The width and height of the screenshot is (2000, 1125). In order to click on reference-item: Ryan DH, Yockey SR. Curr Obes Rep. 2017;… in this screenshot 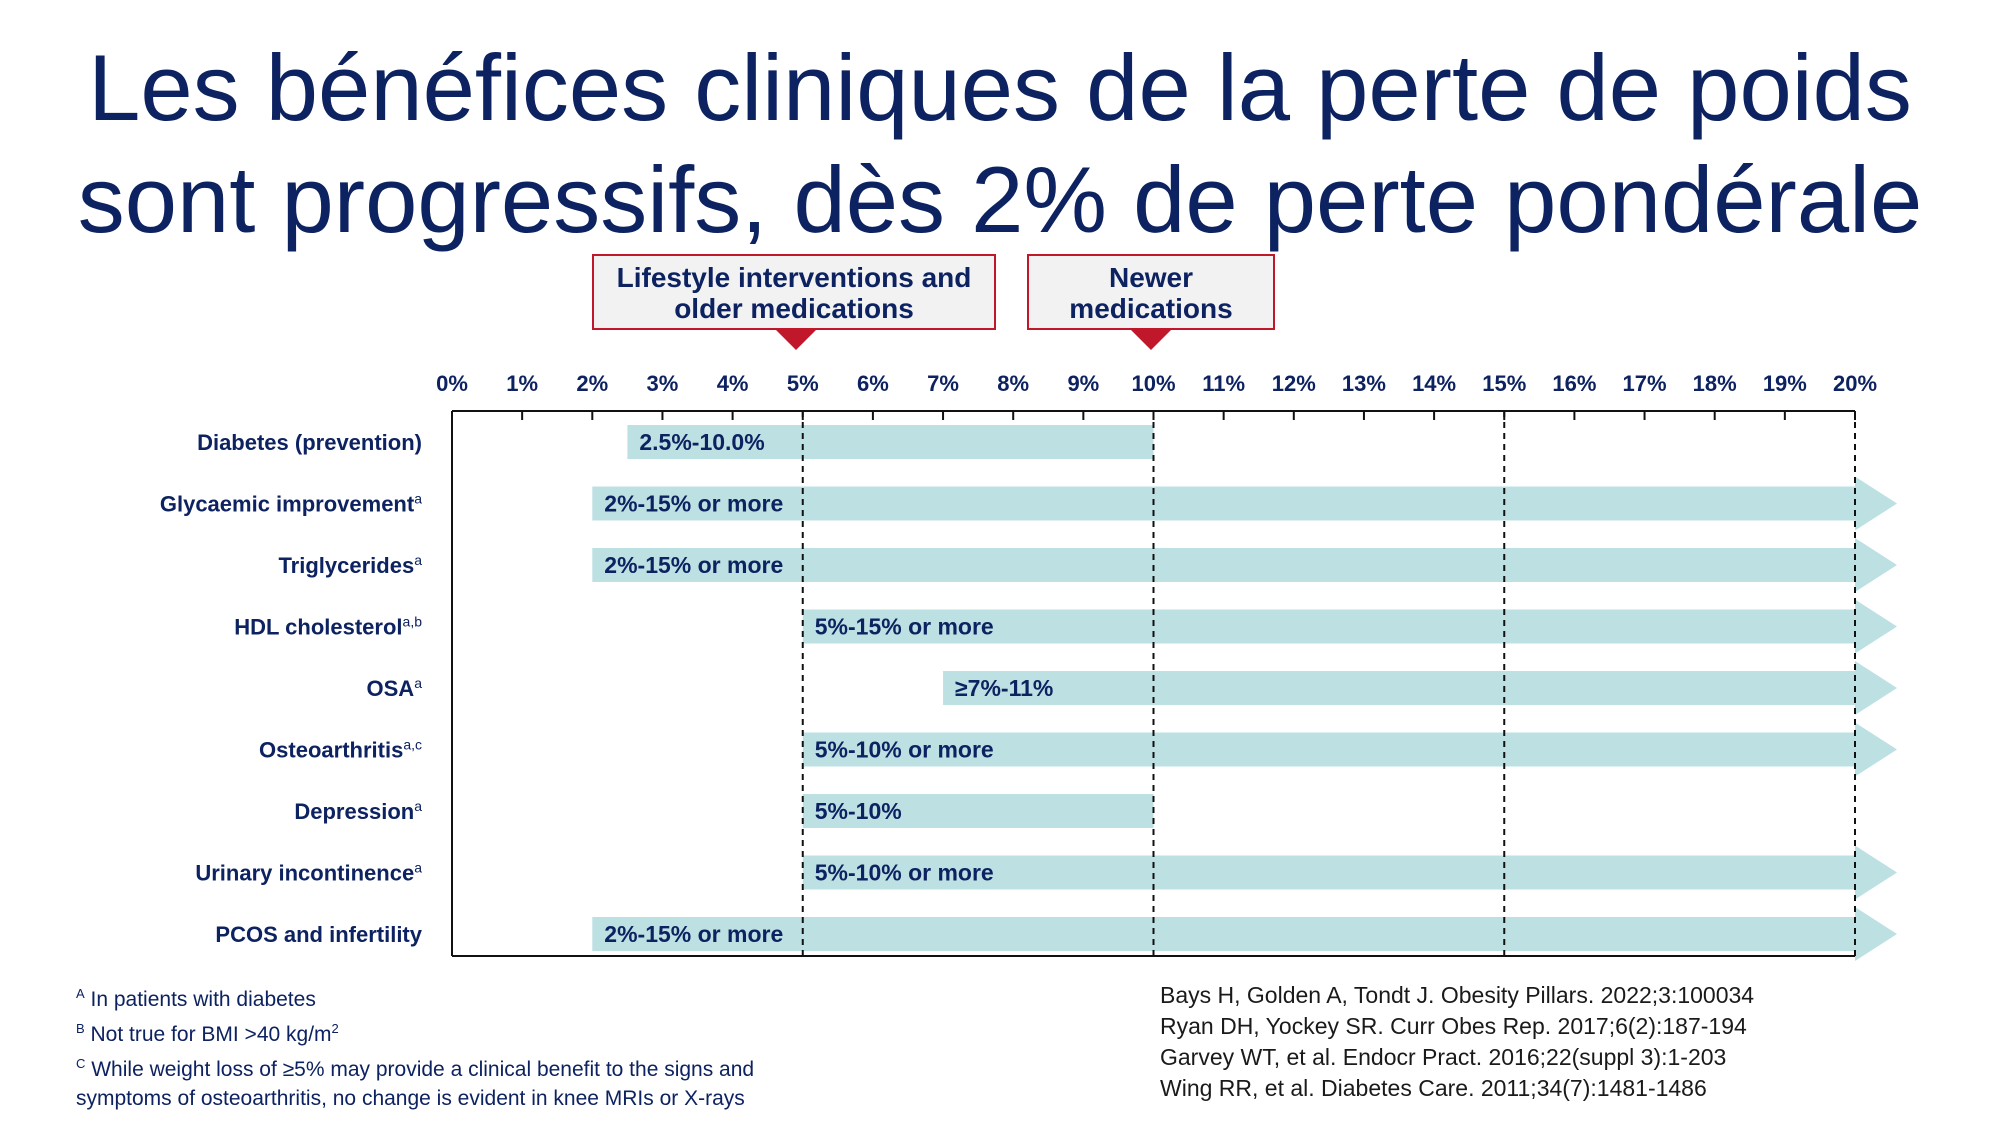, I will do `click(1453, 1026)`.